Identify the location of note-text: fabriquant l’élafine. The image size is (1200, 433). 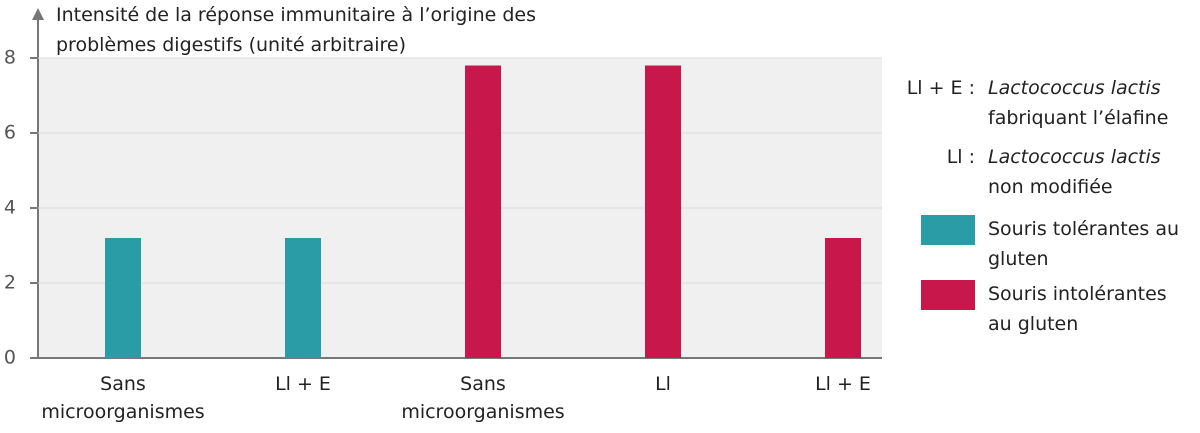
(1078, 118).